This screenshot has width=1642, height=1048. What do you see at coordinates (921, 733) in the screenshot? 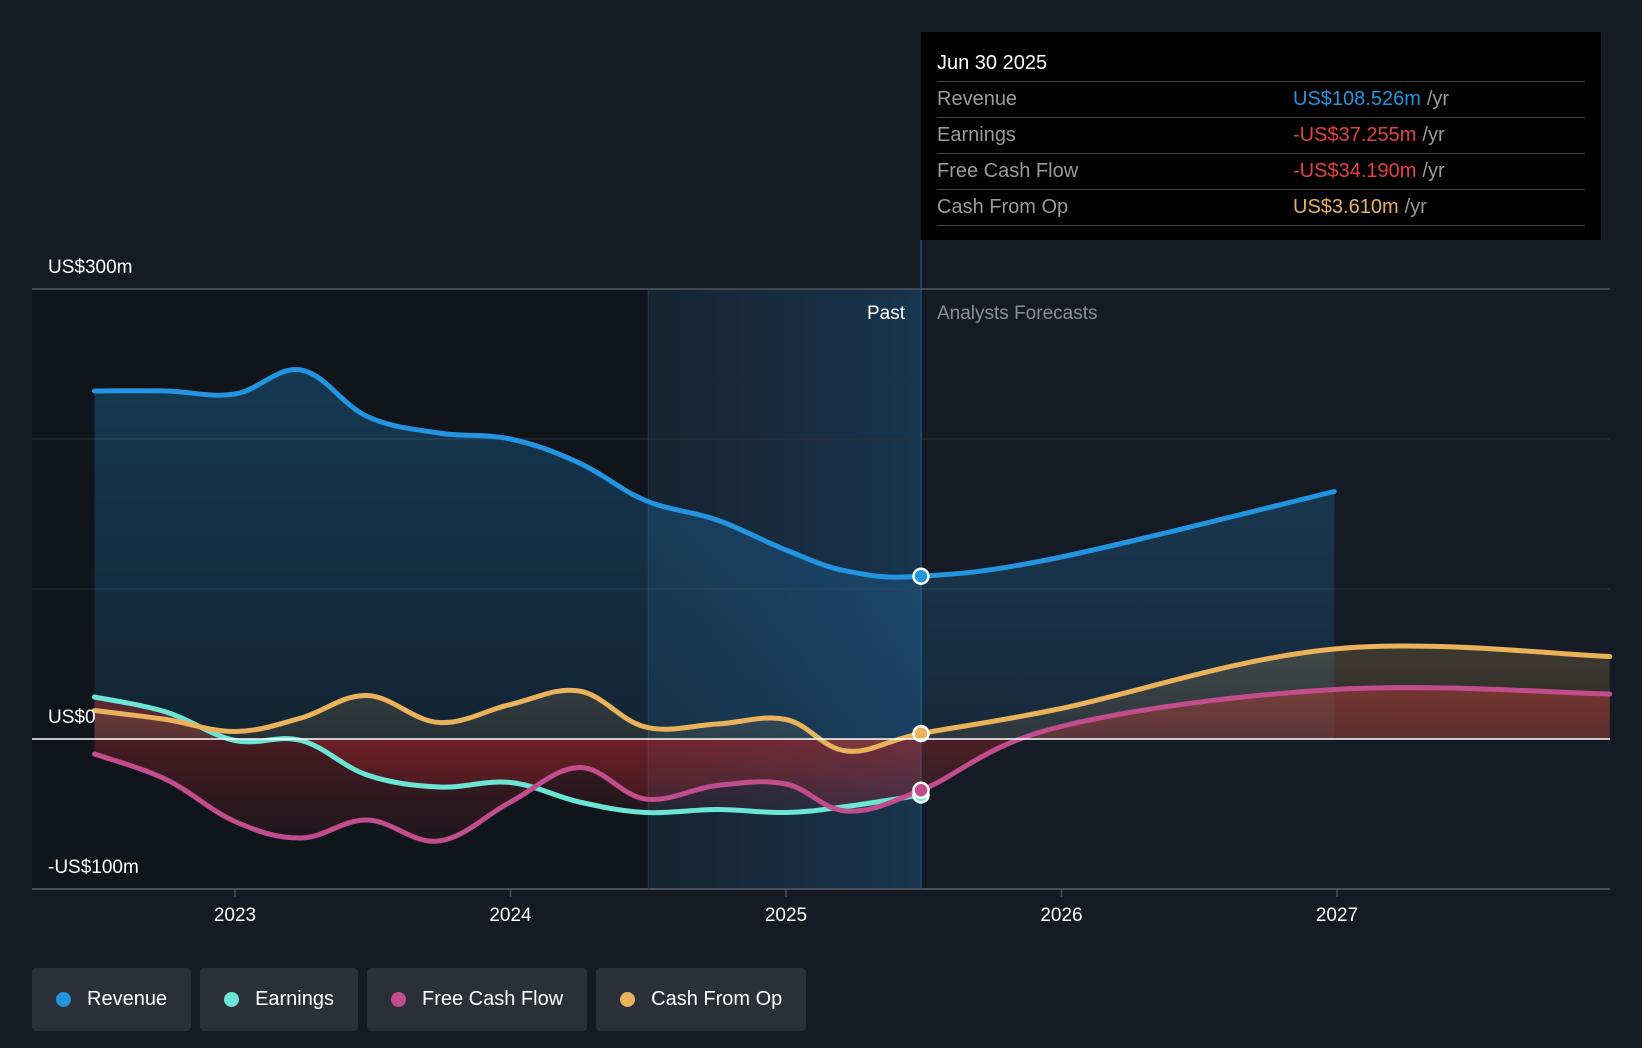
I see `cash-from-op-marker` at bounding box center [921, 733].